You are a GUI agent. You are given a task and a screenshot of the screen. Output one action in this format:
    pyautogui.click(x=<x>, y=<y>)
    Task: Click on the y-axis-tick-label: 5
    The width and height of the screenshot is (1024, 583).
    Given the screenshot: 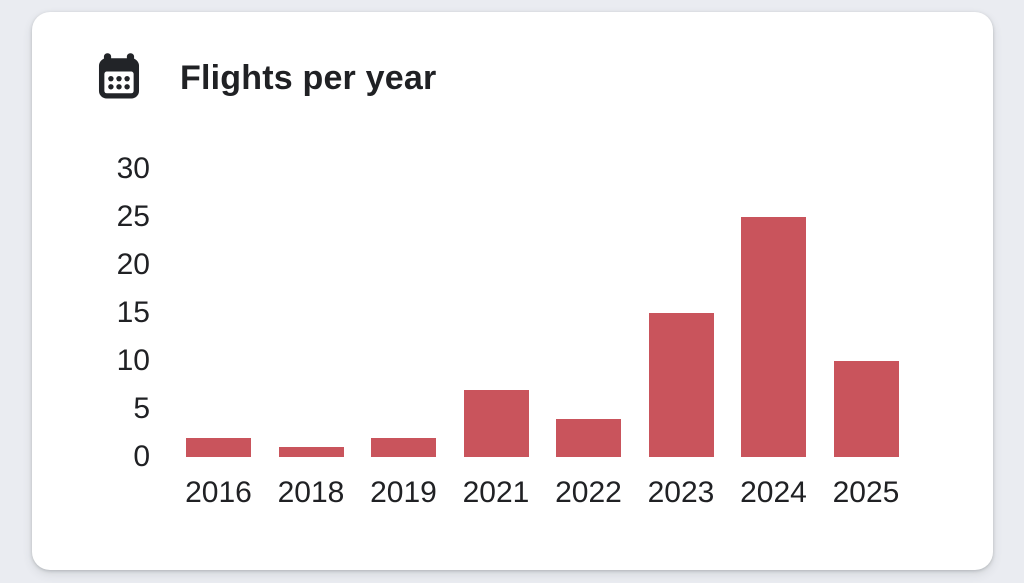 What is the action you would take?
    pyautogui.click(x=141, y=408)
    